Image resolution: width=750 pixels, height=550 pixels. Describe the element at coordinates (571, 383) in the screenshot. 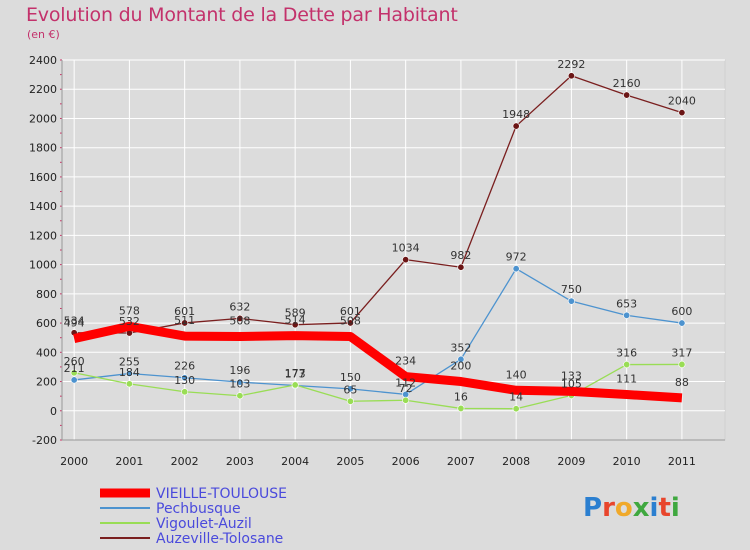

I see `data-label: 105` at that location.